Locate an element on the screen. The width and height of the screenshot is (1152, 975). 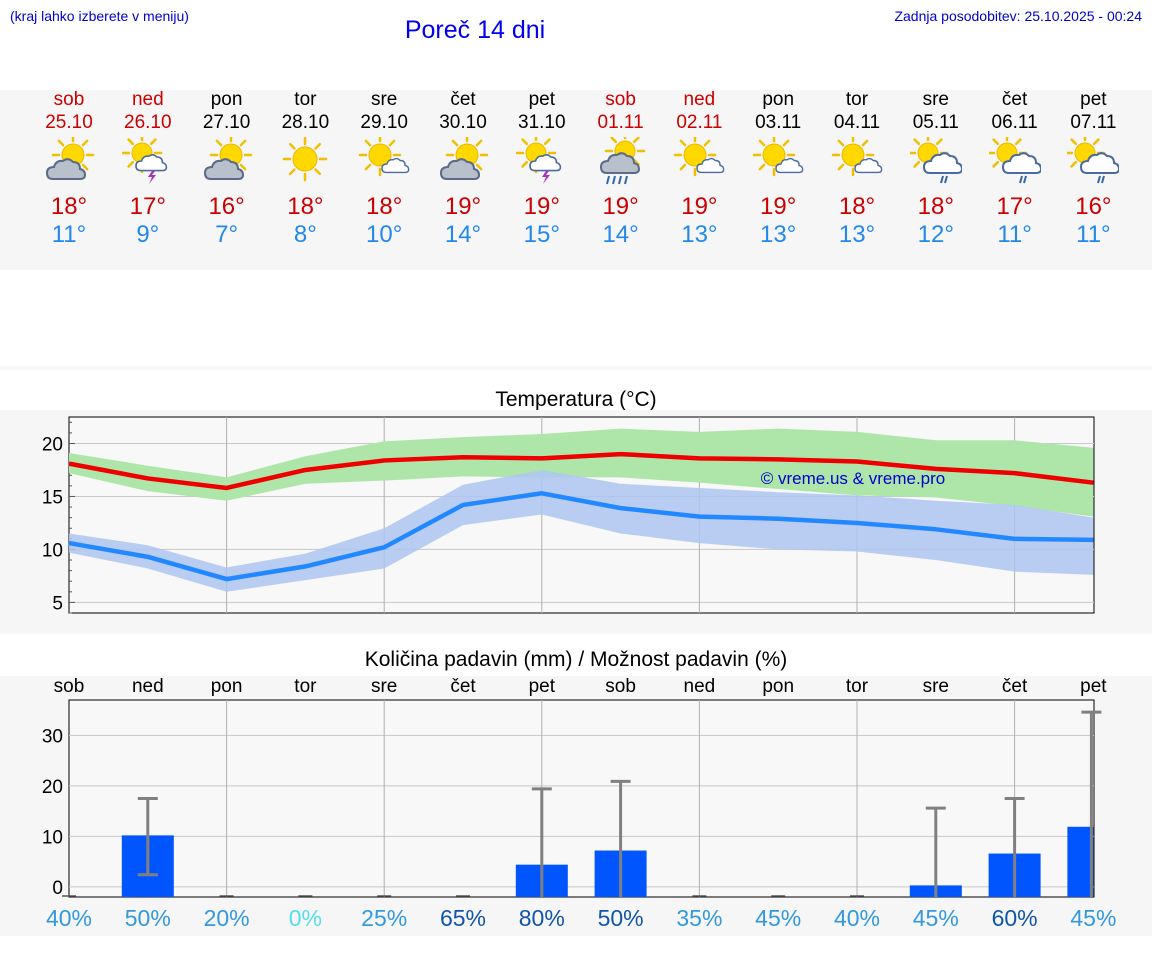
day-date: 30.10 is located at coordinates (463, 122).